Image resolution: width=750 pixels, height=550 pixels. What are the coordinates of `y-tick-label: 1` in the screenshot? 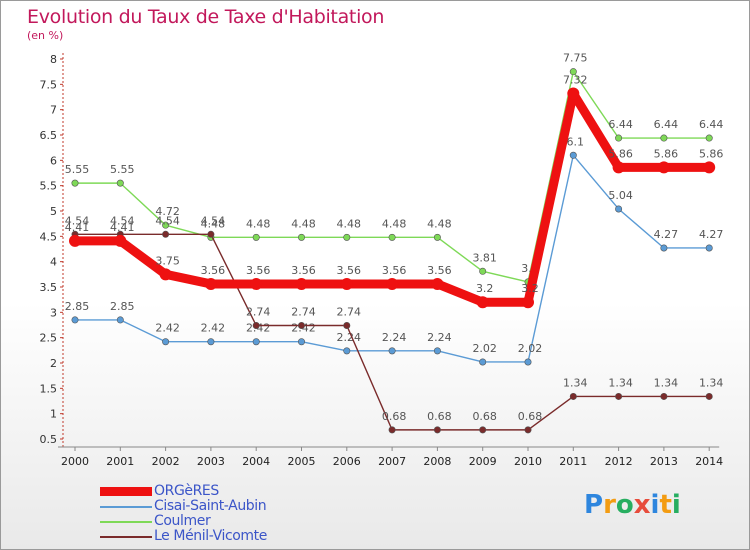 It's located at (53, 414).